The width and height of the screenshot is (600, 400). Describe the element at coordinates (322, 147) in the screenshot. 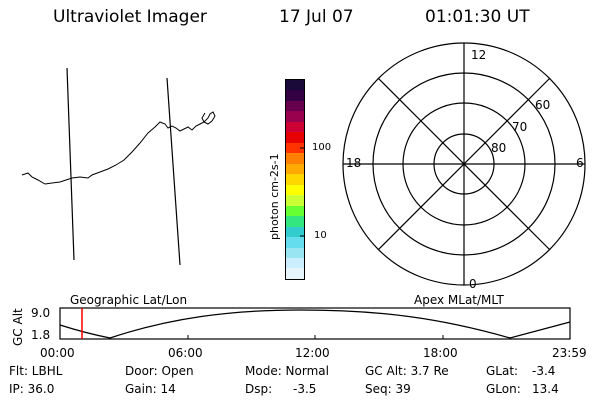

I see `colorbar-tick-100: 100` at that location.